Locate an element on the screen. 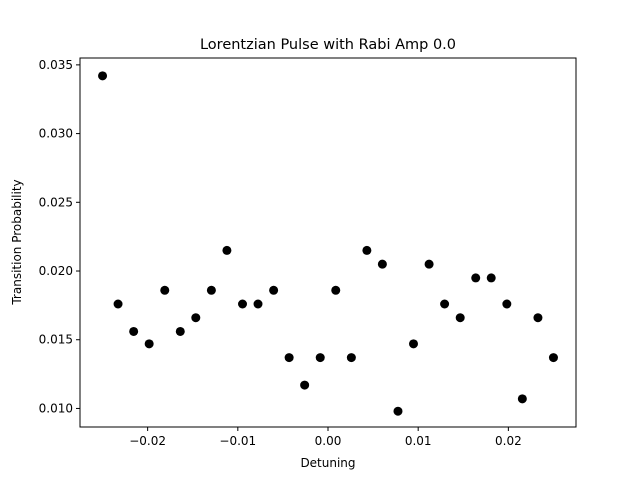  x-tick-label: −0.01 is located at coordinates (237, 441).